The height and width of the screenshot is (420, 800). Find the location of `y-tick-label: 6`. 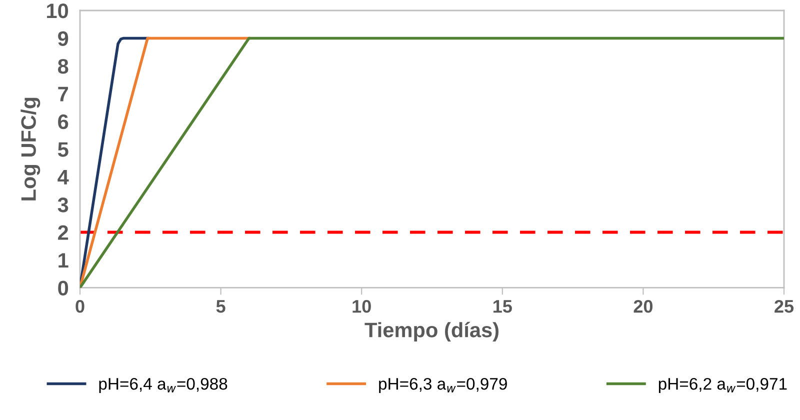

y-tick-label: 6 is located at coordinates (63, 122).